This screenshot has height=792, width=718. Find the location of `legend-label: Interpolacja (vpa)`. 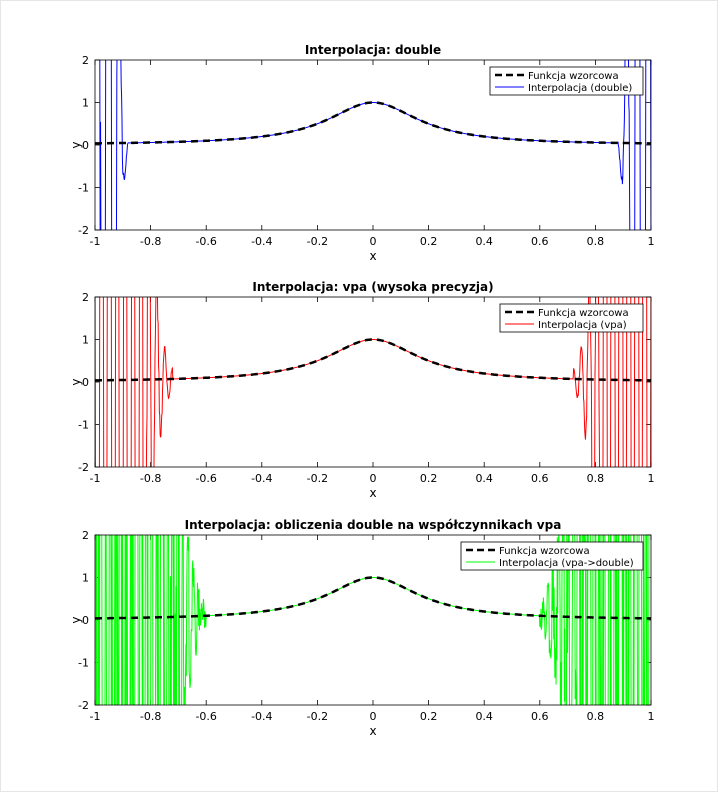

legend-label: Interpolacja (vpa) is located at coordinates (582, 325).